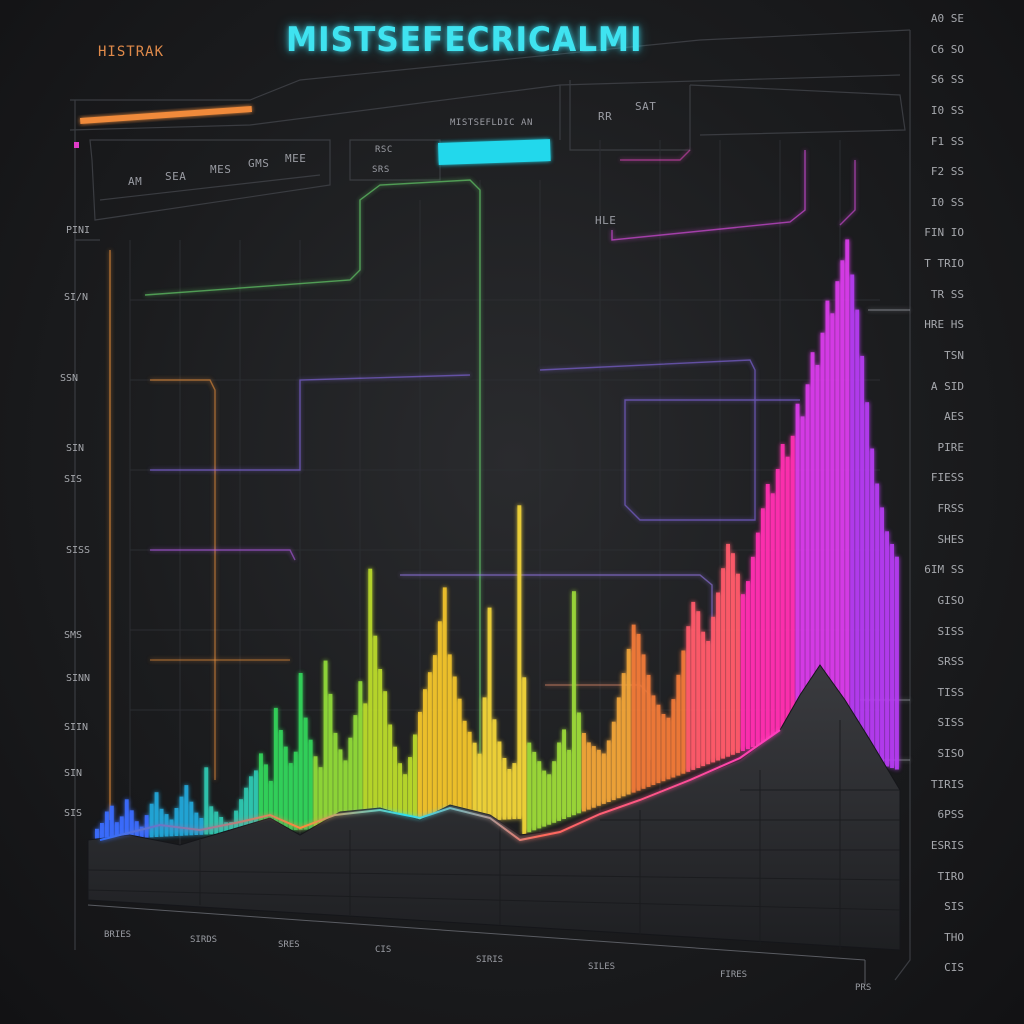 The width and height of the screenshot is (1024, 1024). Describe the element at coordinates (944, 233) in the screenshot. I see `right-label-7: FIN IO` at that location.